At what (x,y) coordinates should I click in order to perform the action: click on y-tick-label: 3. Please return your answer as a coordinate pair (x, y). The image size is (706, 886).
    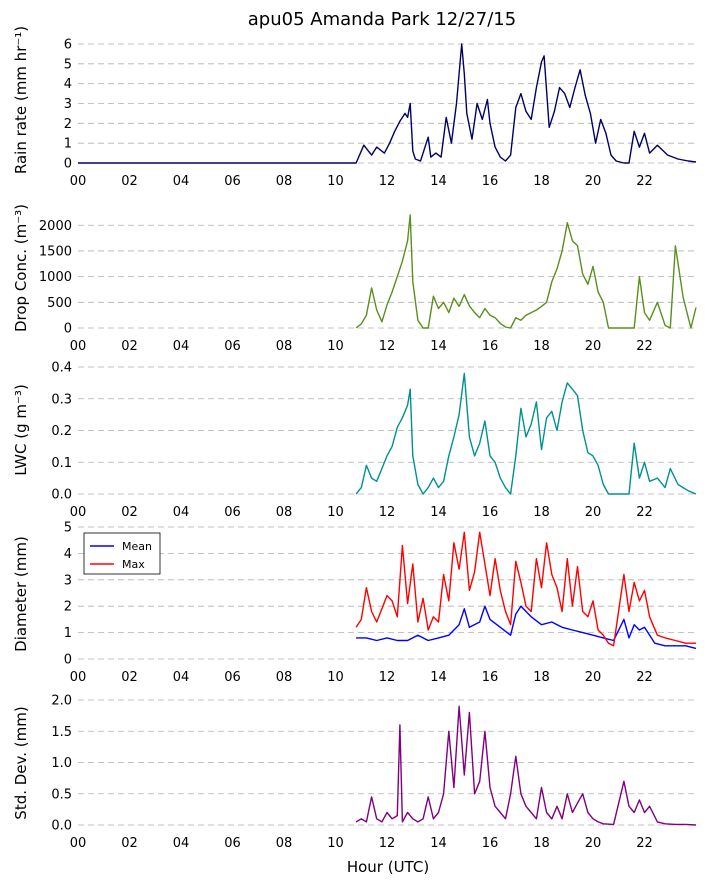
    Looking at the image, I should click on (68, 104).